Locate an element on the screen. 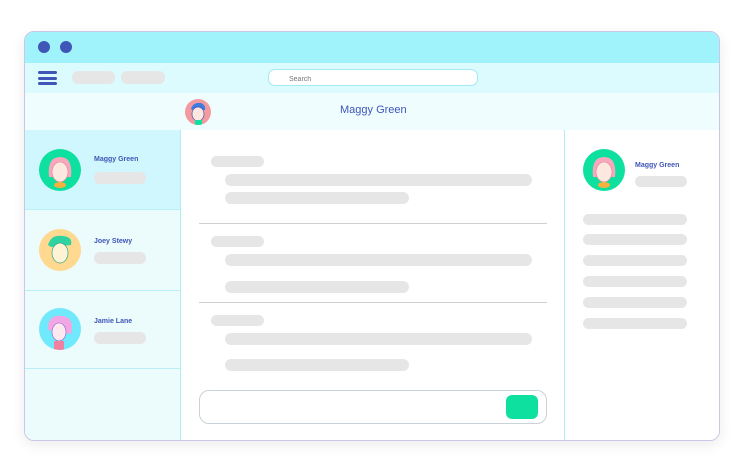  chat-header: Maggy Green is located at coordinates (372, 111).